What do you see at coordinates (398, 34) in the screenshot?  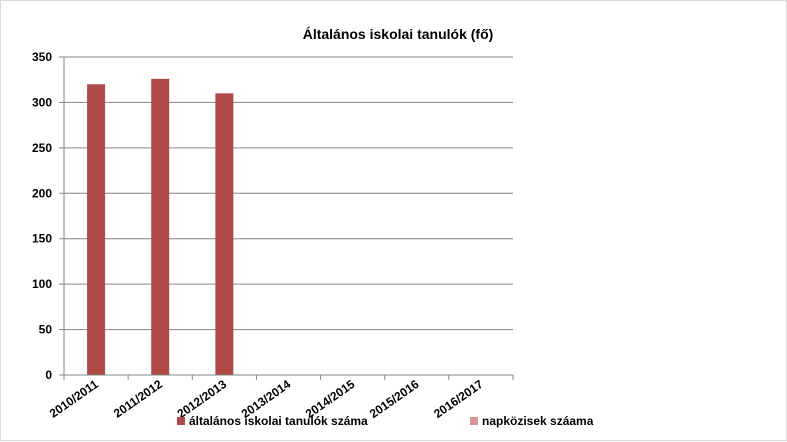 I see `chart-title: Általános iskolai tanulók (fő)` at bounding box center [398, 34].